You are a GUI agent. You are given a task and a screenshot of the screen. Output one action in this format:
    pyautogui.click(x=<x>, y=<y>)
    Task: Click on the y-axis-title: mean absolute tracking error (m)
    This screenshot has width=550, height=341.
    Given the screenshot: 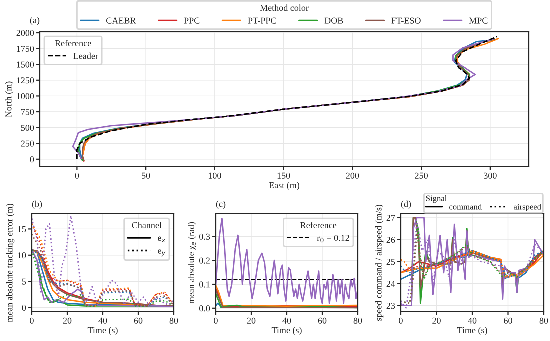 What is the action you would take?
    pyautogui.click(x=10, y=263)
    